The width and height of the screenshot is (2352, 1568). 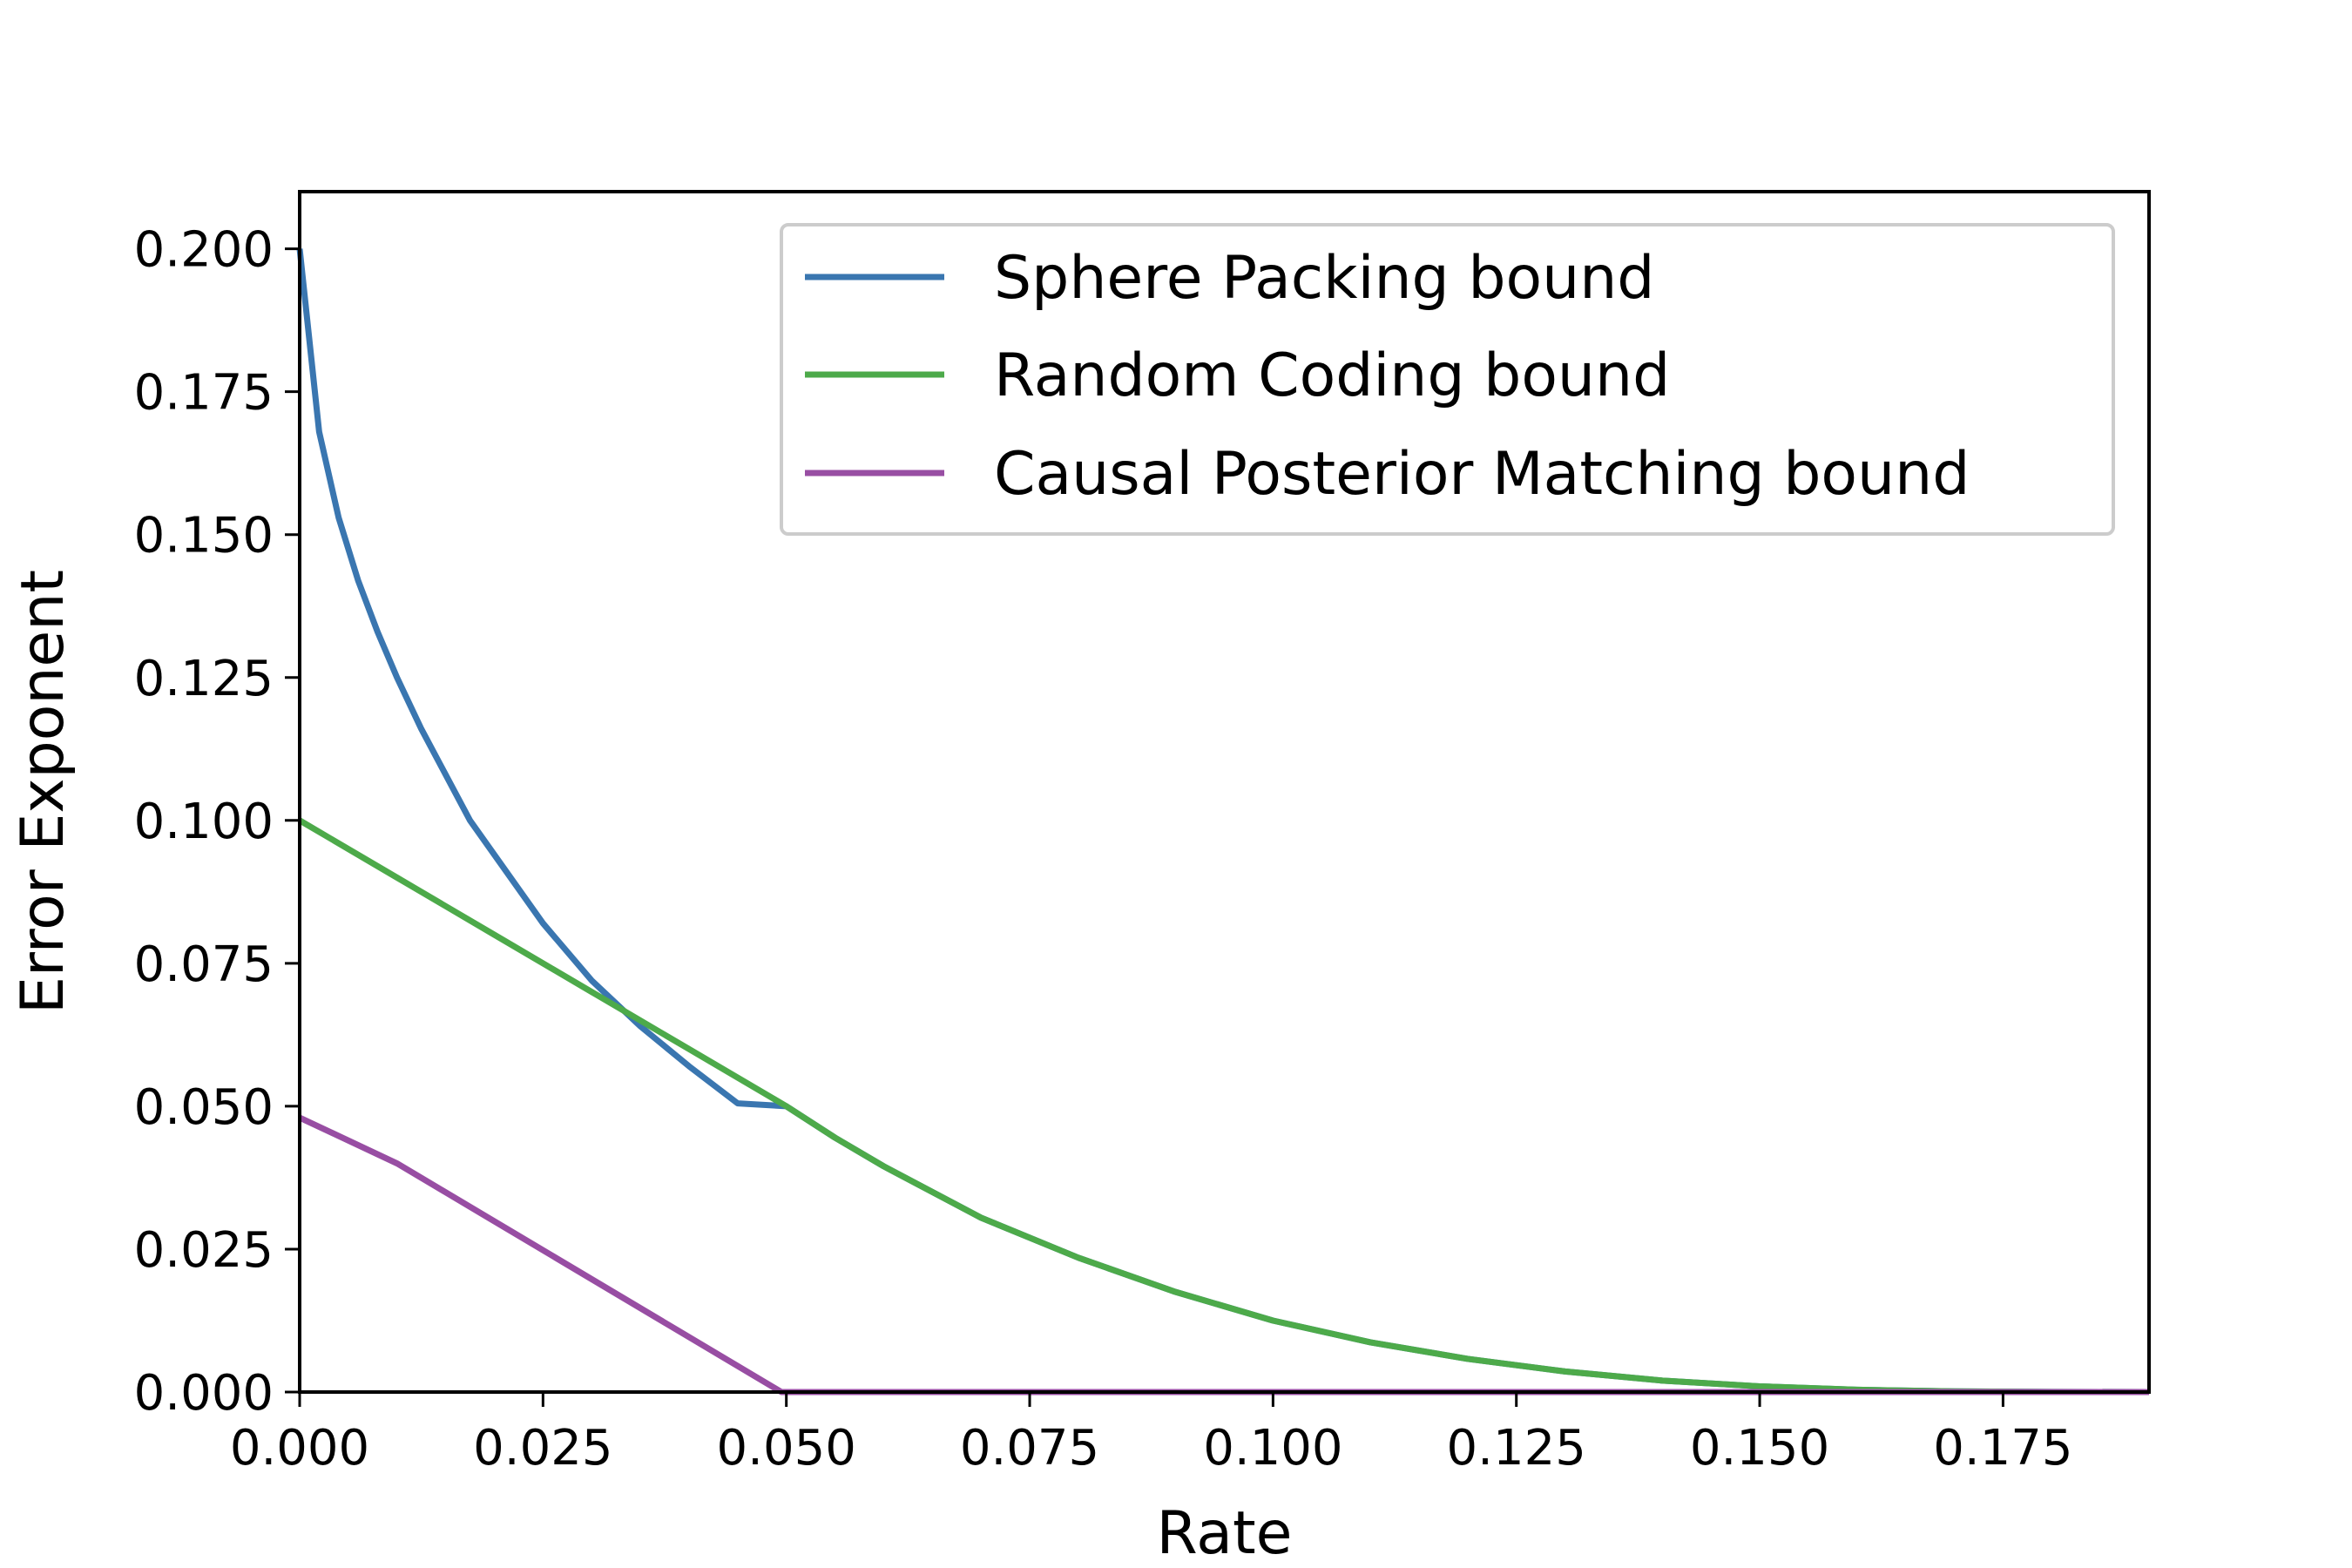 I want to click on x-tick-label-0-125: 0.125, so click(x=1516, y=1448).